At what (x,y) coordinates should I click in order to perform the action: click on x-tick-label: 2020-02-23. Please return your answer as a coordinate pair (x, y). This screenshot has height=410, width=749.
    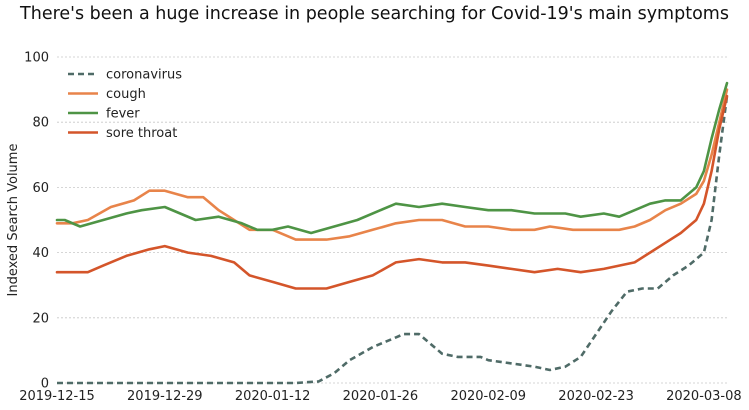
    Looking at the image, I should click on (596, 396).